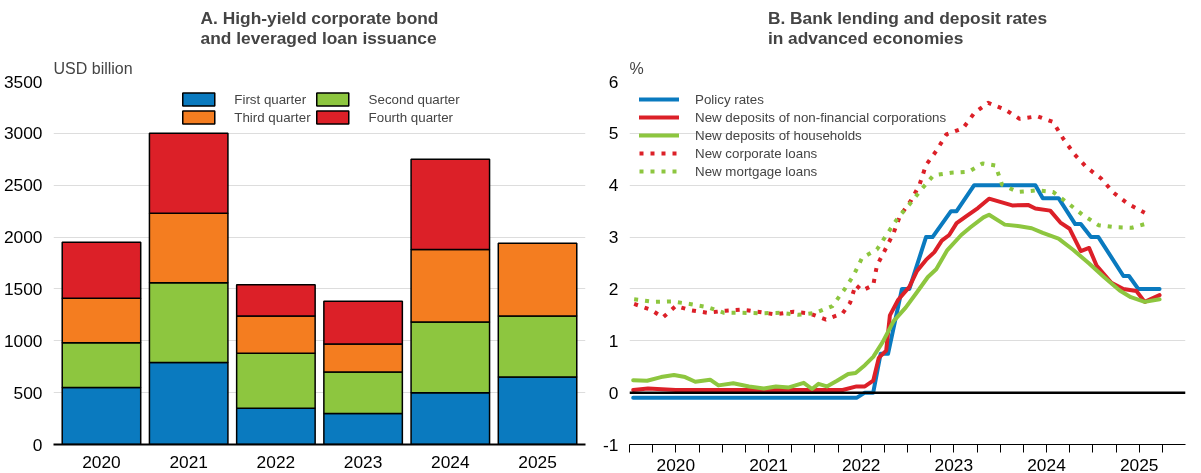 Image resolution: width=1201 pixels, height=473 pixels. What do you see at coordinates (319, 27) in the screenshot?
I see `chart-title: A. High-yield corporate bond and leveraged loan issuance` at bounding box center [319, 27].